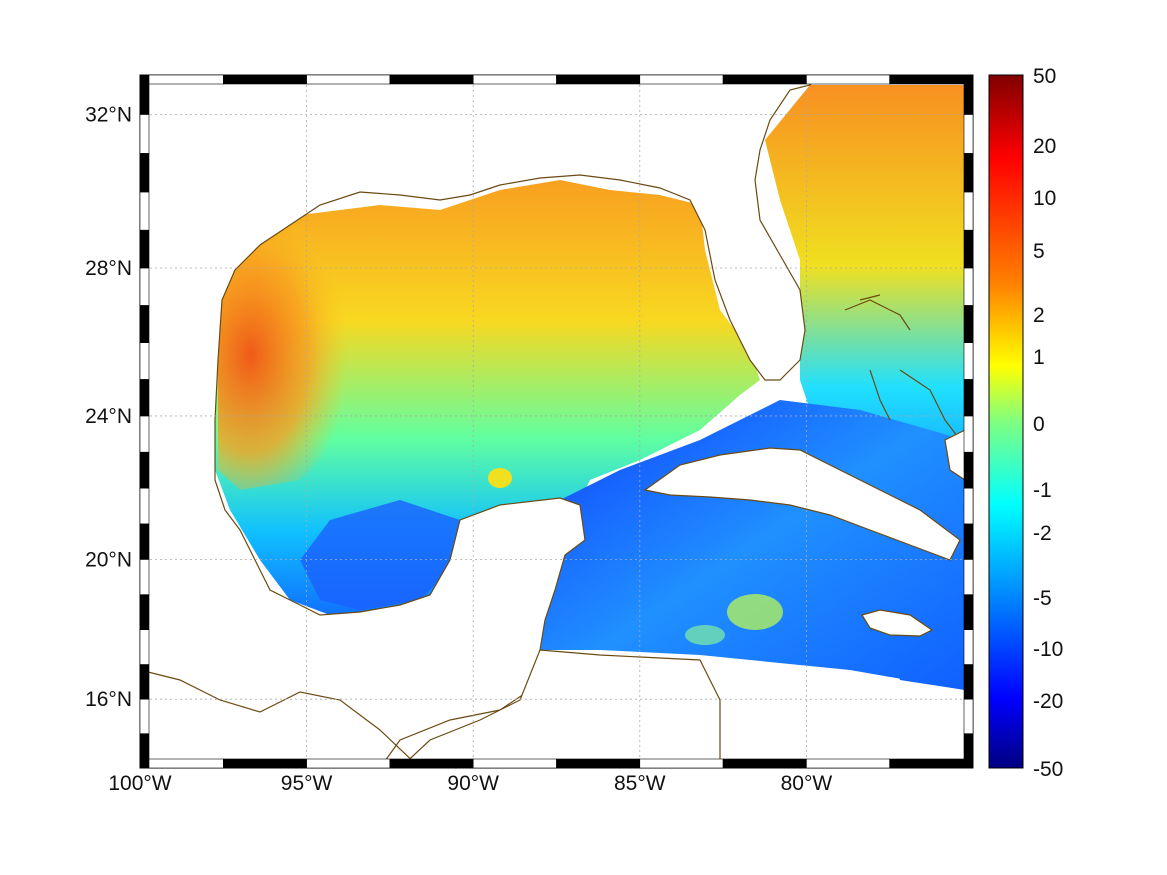 The width and height of the screenshot is (1167, 875). I want to click on colorbar-tick-label: -2, so click(1042, 533).